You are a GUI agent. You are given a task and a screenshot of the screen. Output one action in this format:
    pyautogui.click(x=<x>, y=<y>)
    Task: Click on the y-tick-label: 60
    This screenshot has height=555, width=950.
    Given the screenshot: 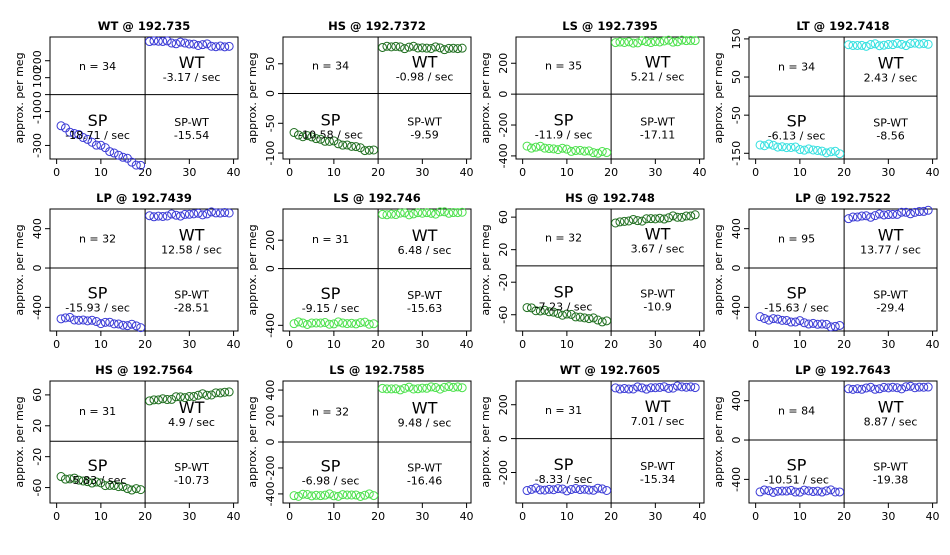 What is the action you would take?
    pyautogui.click(x=37, y=395)
    